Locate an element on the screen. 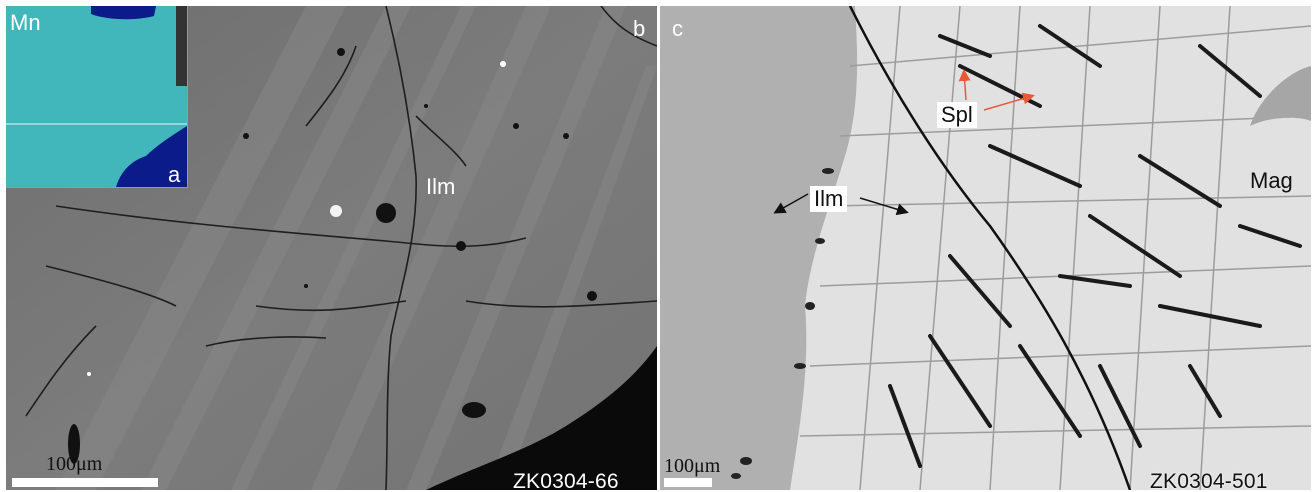 This screenshot has width=1312, height=492. panel-c-spl-label: Spl is located at coordinates (957, 115).